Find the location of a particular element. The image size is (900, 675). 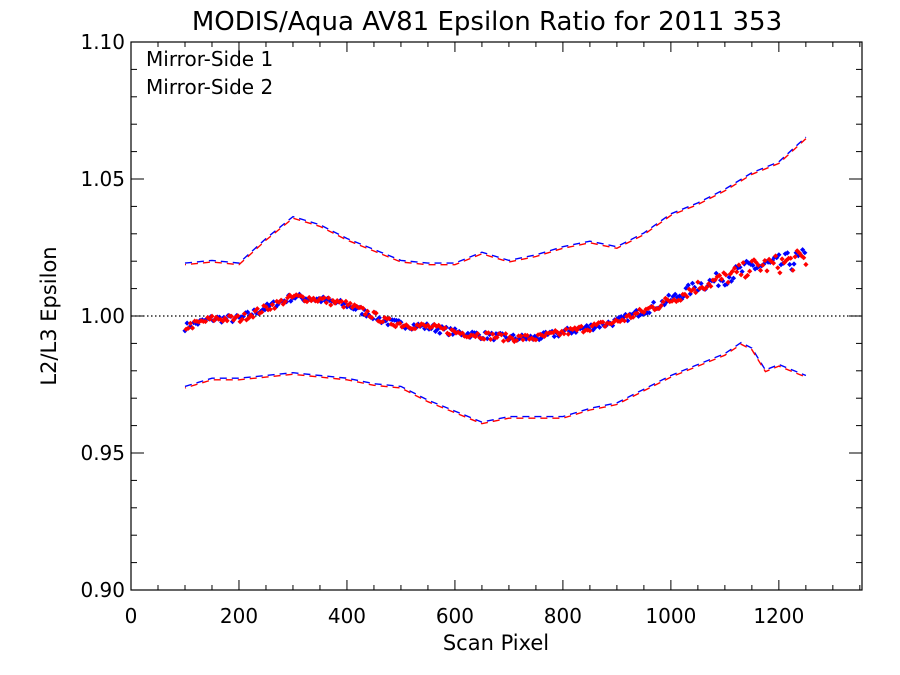

y-tick-label: 0.95 is located at coordinates (102, 453).